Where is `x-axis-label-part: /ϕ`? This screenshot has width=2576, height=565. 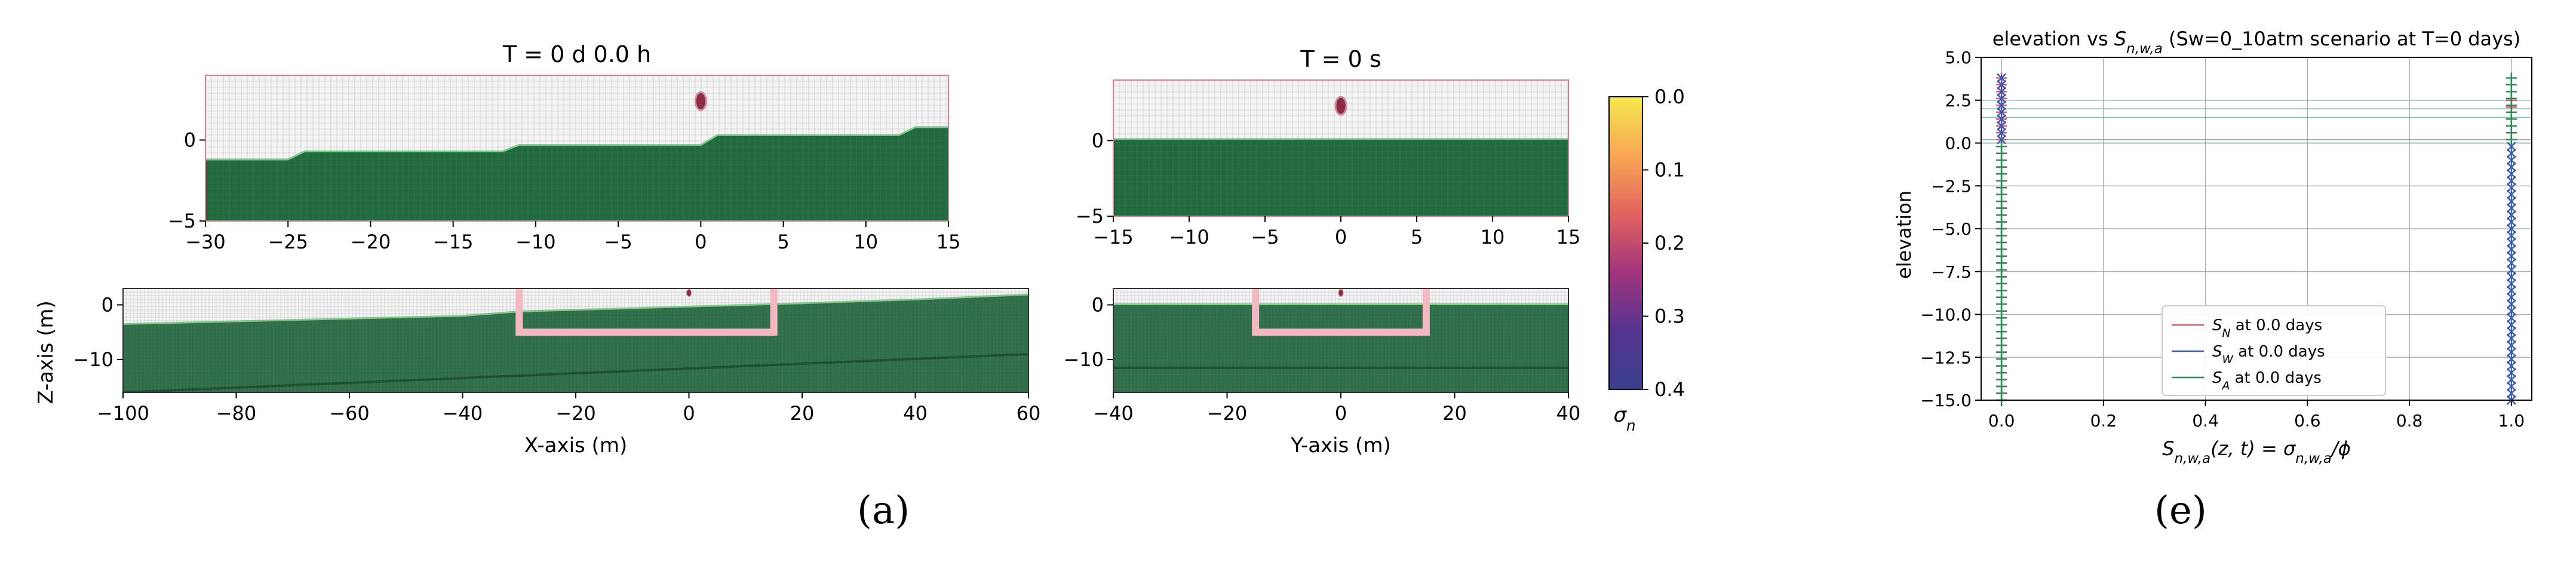 x-axis-label-part: /ϕ is located at coordinates (2340, 448).